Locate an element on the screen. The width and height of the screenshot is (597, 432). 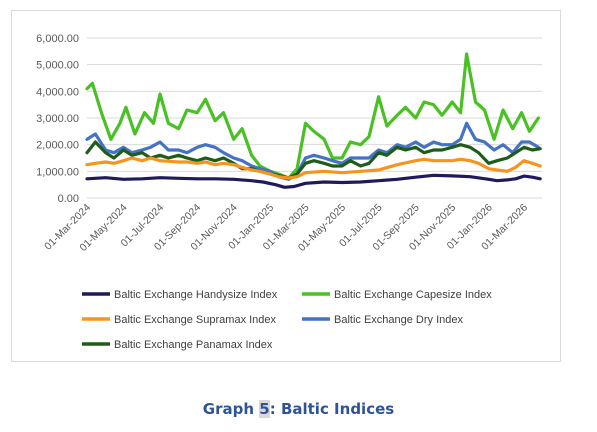
y-tick-label: 3,000.00 is located at coordinates (57, 119).